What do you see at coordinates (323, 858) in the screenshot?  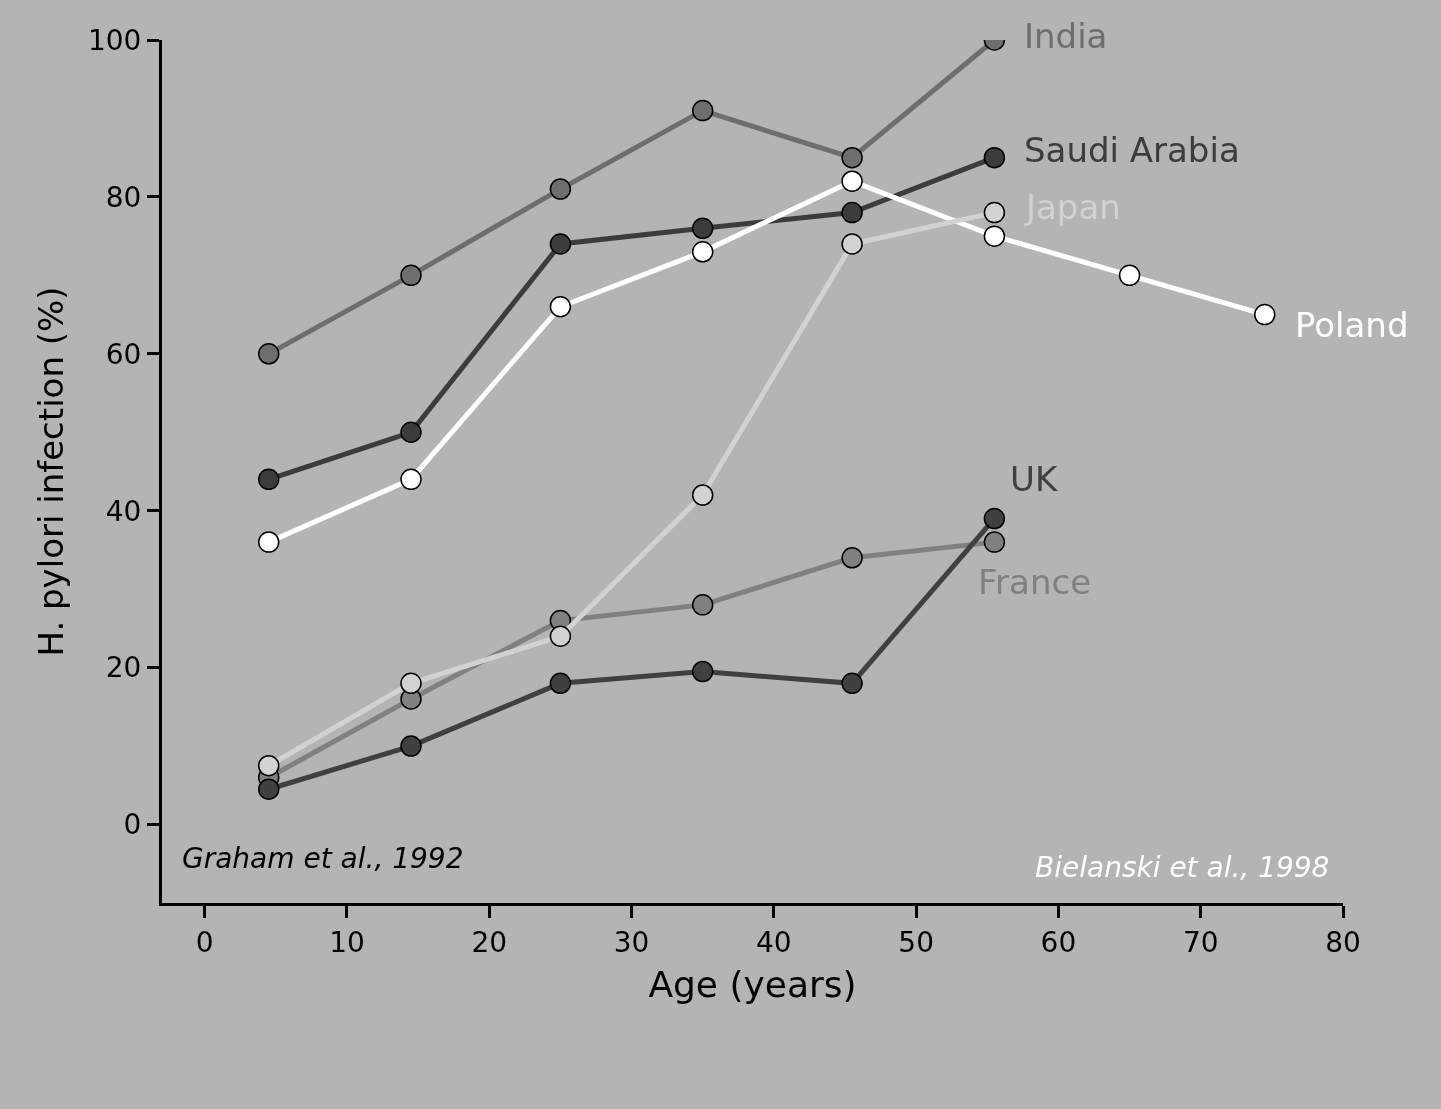 I see `annotation: Graham et al., 1992` at bounding box center [323, 858].